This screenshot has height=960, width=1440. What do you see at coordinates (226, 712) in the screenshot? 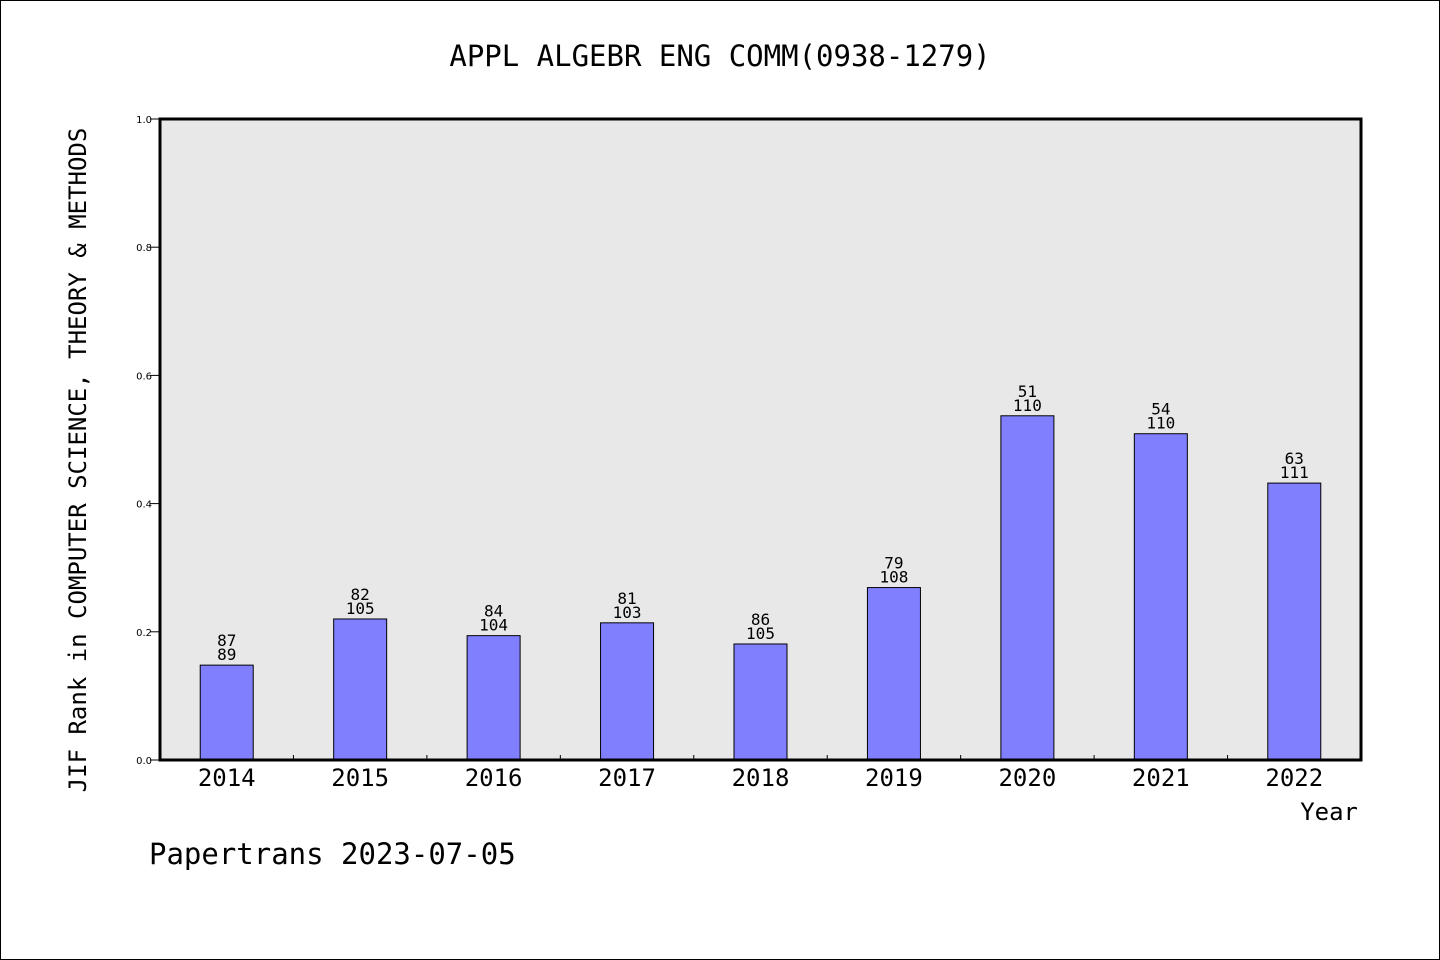
I see `bar-2014` at bounding box center [226, 712].